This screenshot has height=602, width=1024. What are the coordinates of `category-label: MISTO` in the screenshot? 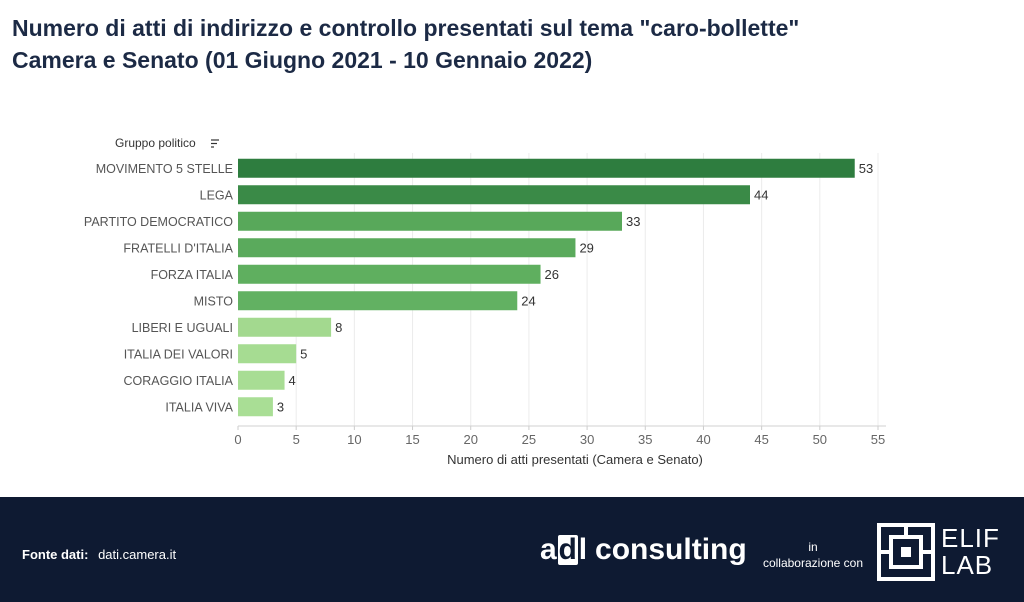 It's located at (214, 301).